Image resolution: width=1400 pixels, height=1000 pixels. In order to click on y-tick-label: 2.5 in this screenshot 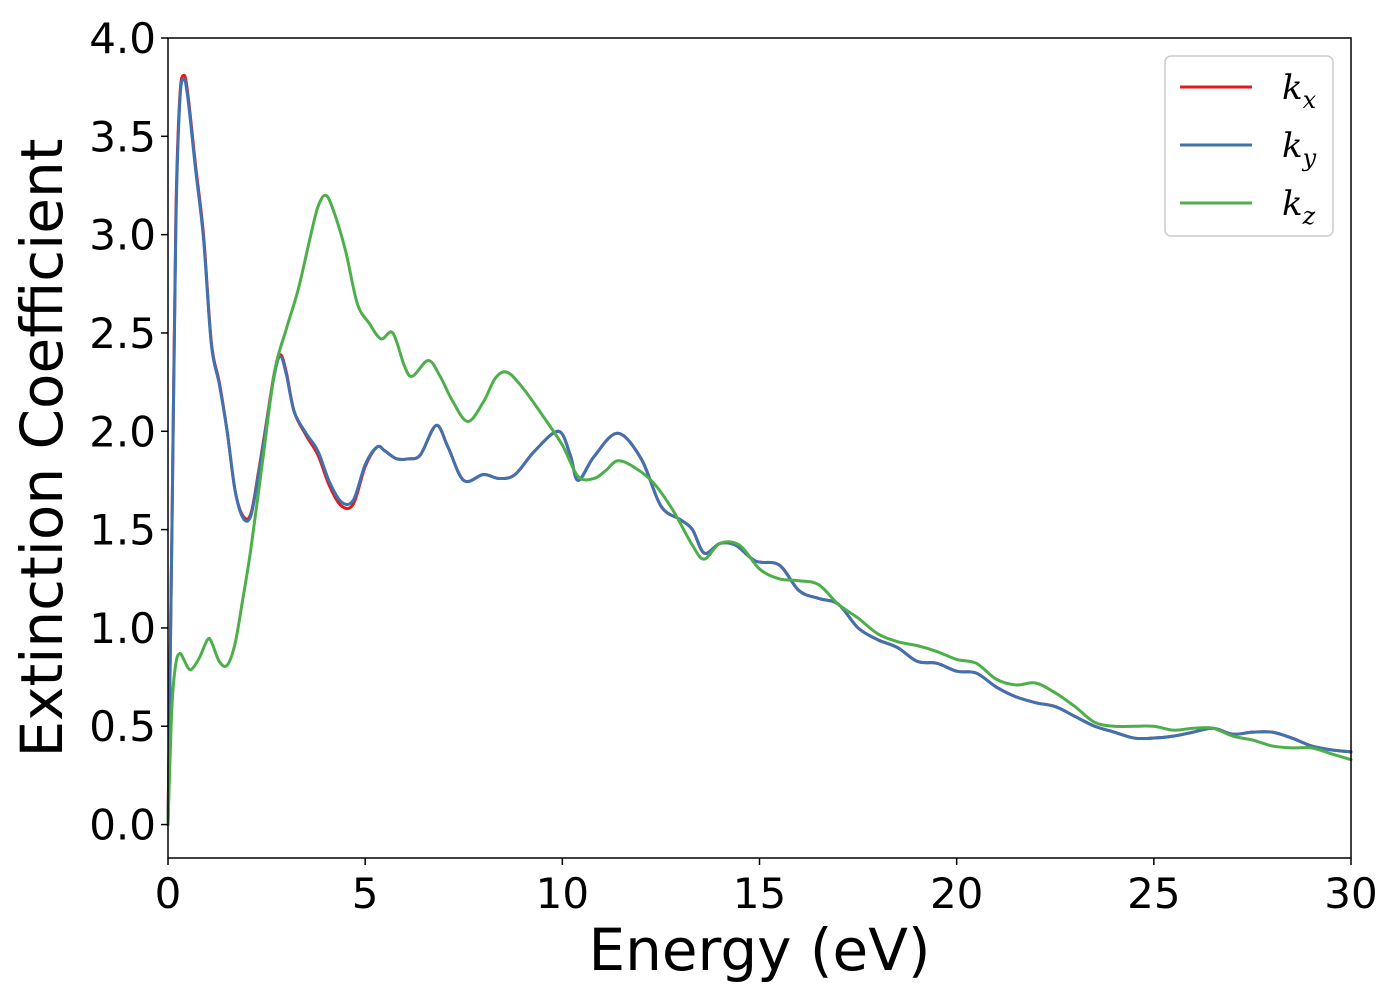, I will do `click(122, 333)`.